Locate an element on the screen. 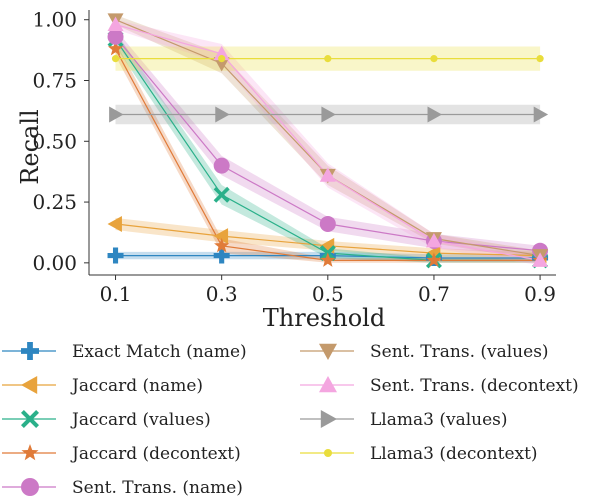 This screenshot has height=503, width=589. legend-label: Jaccard (name) is located at coordinates (136, 386).